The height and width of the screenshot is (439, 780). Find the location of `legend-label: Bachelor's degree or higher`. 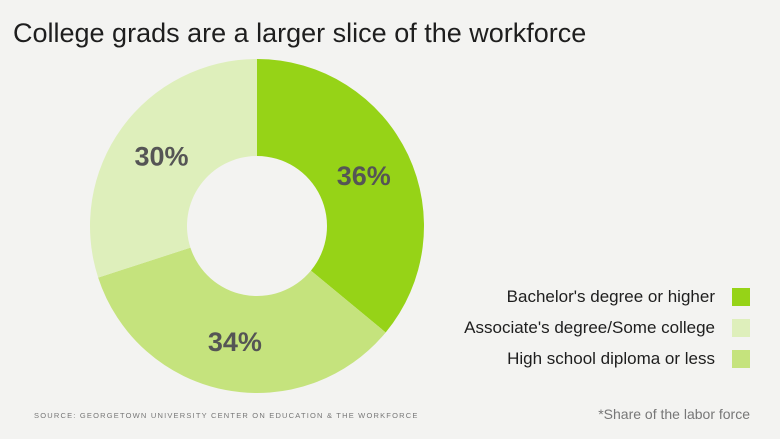

legend-label: Bachelor's degree or higher is located at coordinates (610, 296).